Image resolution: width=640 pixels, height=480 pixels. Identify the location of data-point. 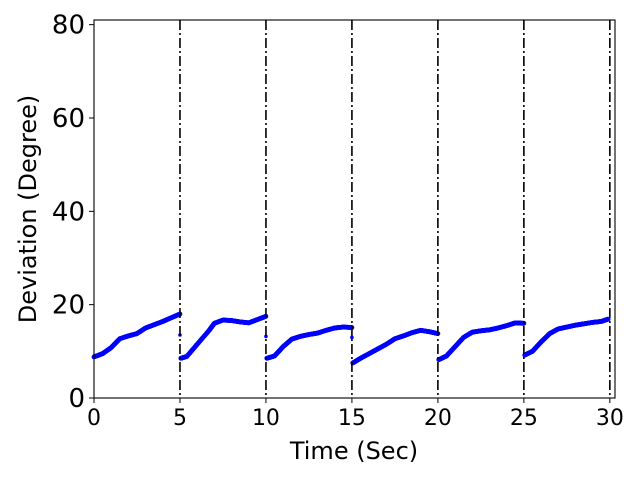
(524, 323).